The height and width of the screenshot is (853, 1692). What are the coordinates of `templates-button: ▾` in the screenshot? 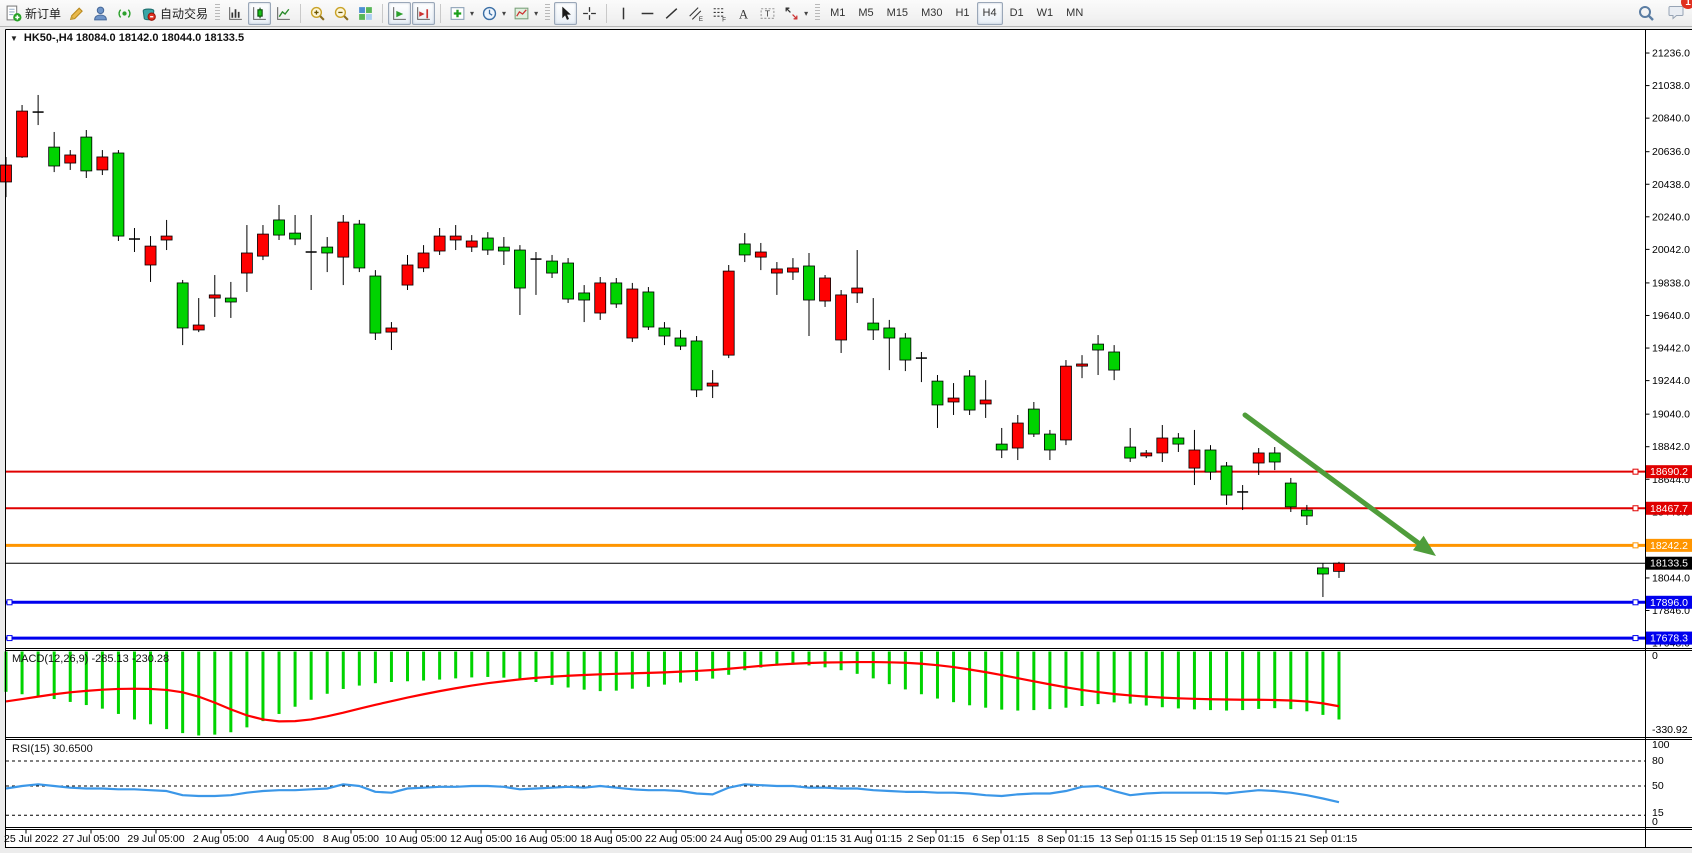 It's located at (525, 13).